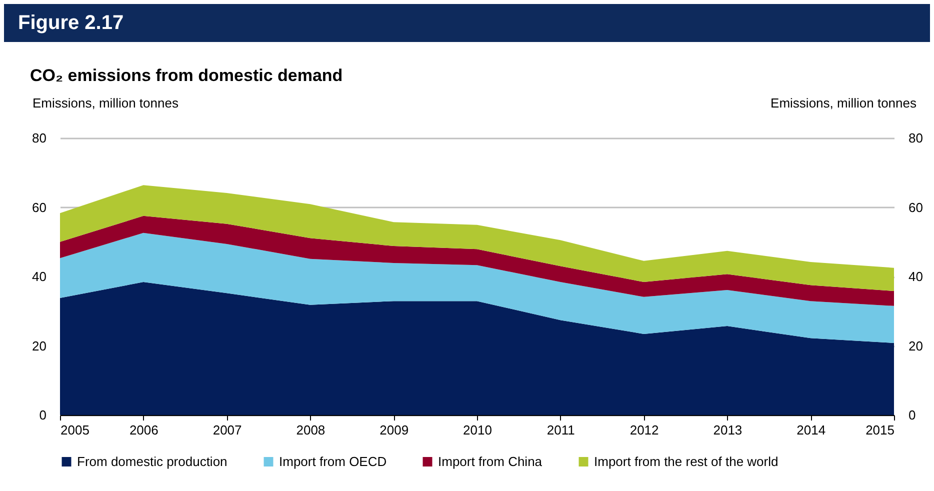  I want to click on x-tick-label: 2009, so click(394, 430).